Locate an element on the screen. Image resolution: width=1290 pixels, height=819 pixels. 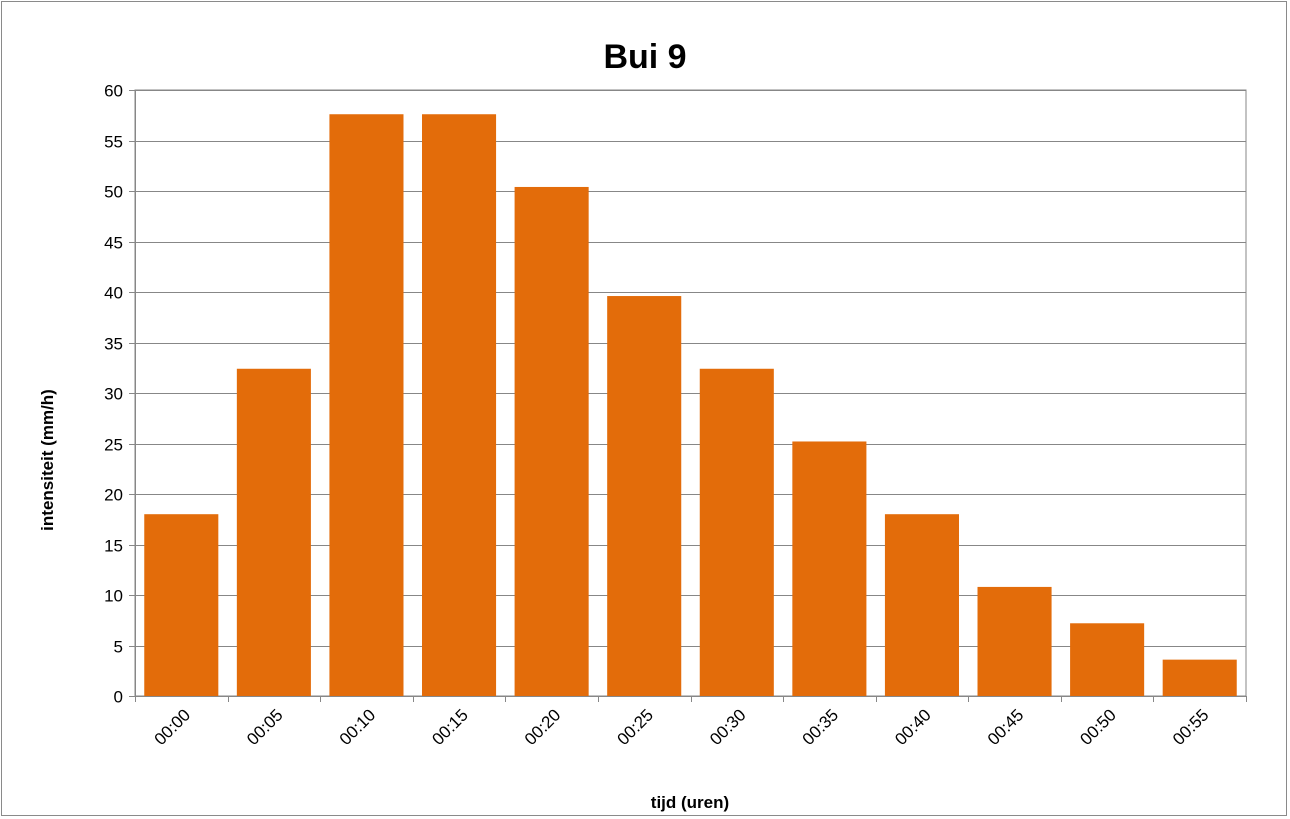
bar-00:05 is located at coordinates (273, 532).